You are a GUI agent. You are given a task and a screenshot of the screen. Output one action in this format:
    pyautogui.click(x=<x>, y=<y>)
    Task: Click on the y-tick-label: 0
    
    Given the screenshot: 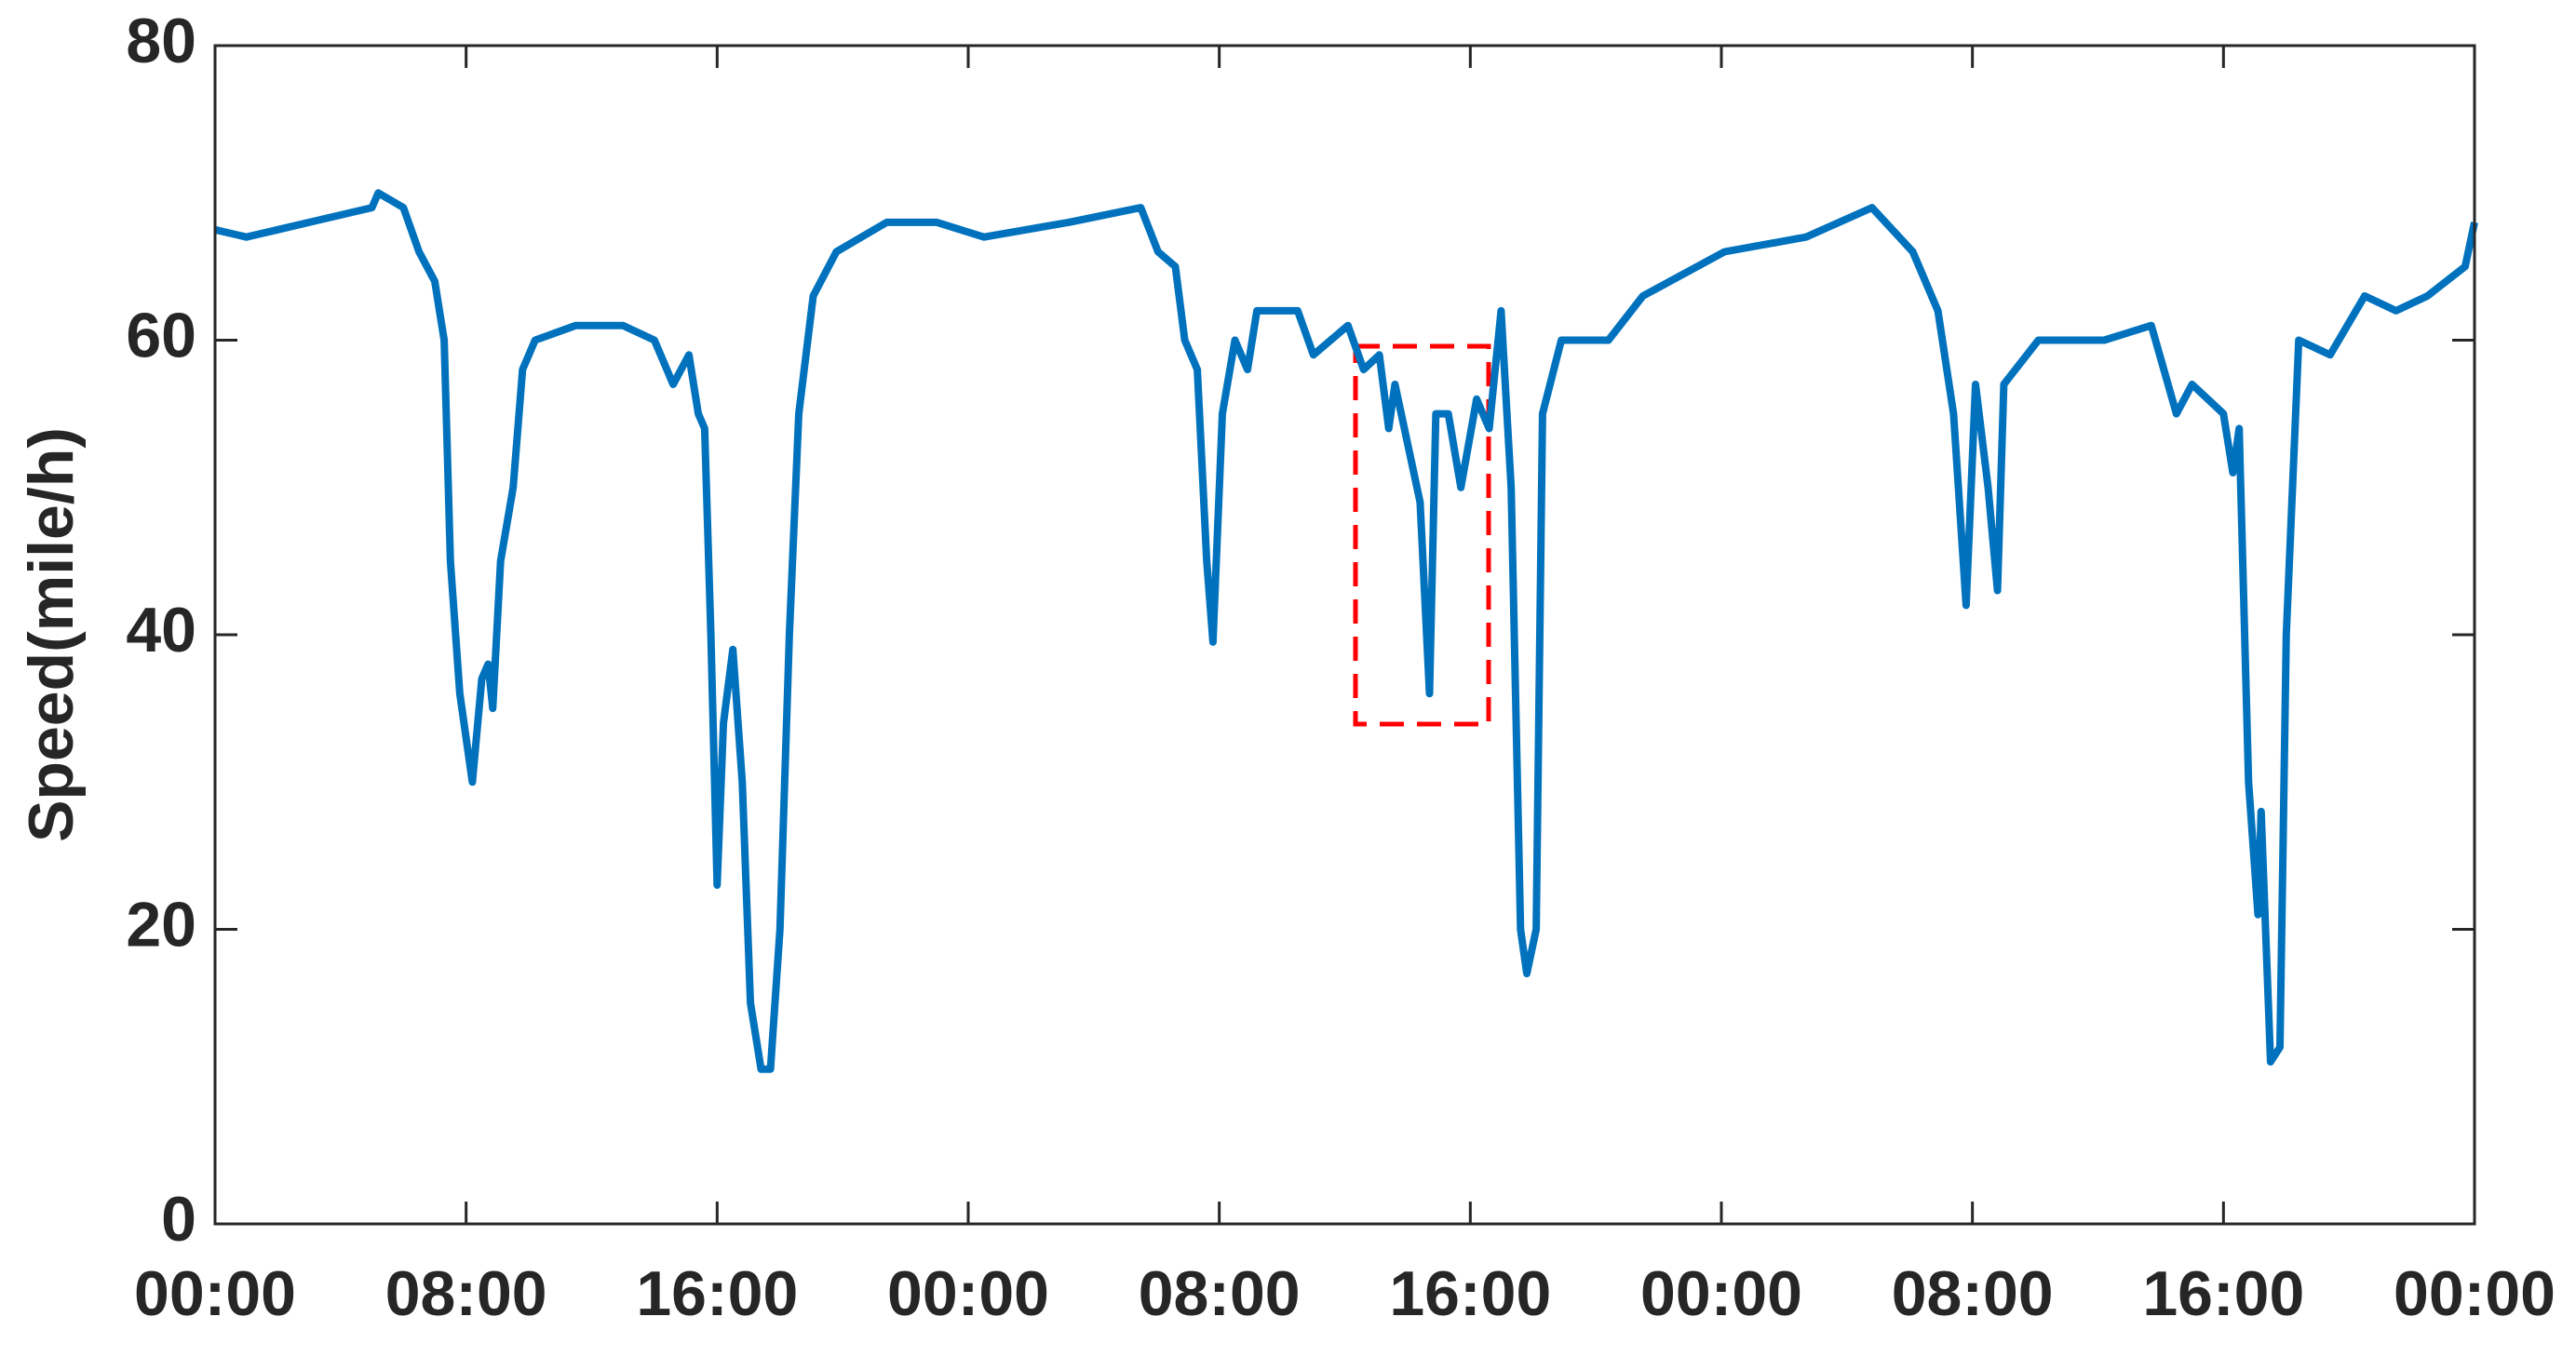 What is the action you would take?
    pyautogui.click(x=178, y=1220)
    